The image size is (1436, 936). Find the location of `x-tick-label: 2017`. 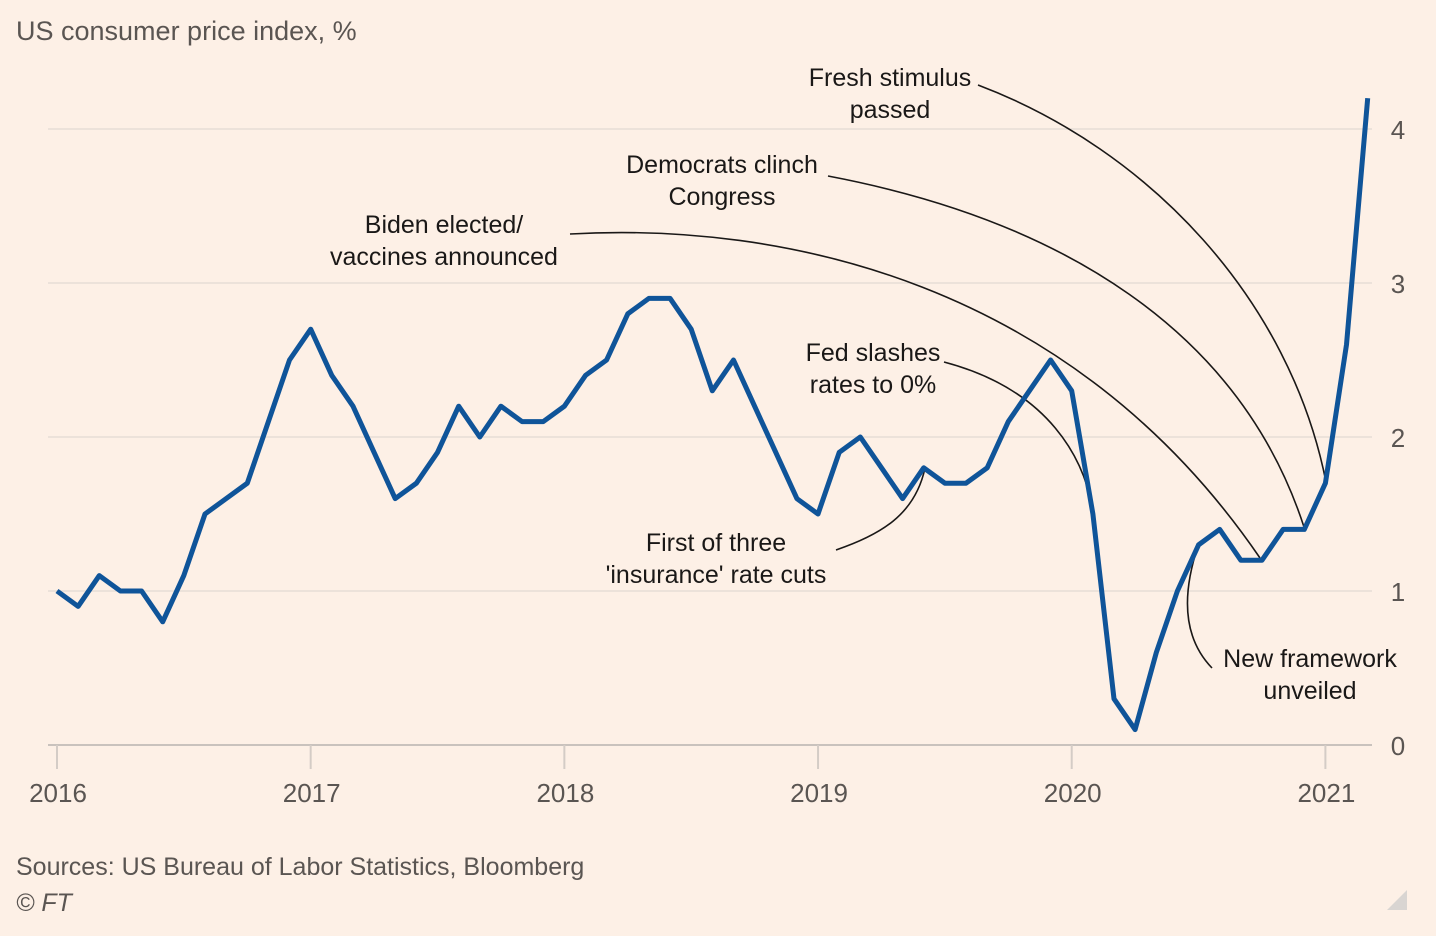

x-tick-label: 2017 is located at coordinates (312, 793).